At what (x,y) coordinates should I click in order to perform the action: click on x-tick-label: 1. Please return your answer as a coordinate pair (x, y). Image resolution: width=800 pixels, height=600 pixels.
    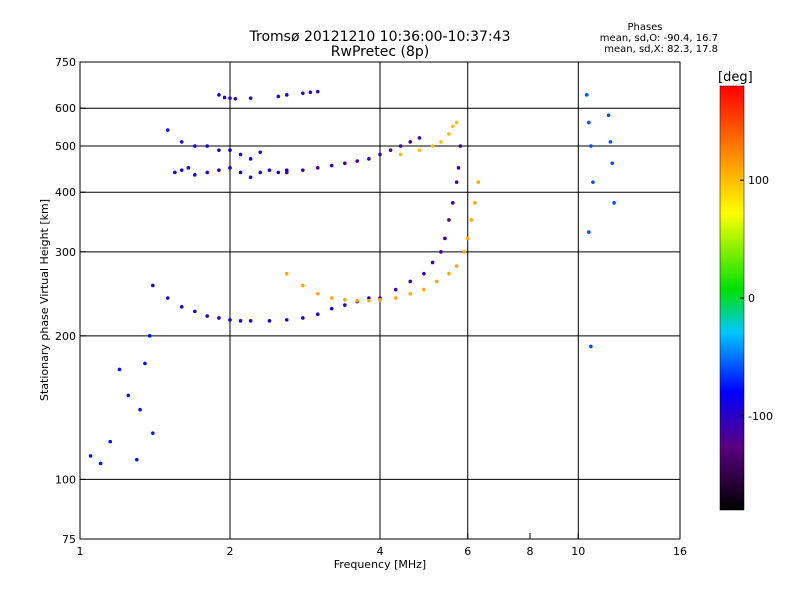
    Looking at the image, I should click on (80, 551).